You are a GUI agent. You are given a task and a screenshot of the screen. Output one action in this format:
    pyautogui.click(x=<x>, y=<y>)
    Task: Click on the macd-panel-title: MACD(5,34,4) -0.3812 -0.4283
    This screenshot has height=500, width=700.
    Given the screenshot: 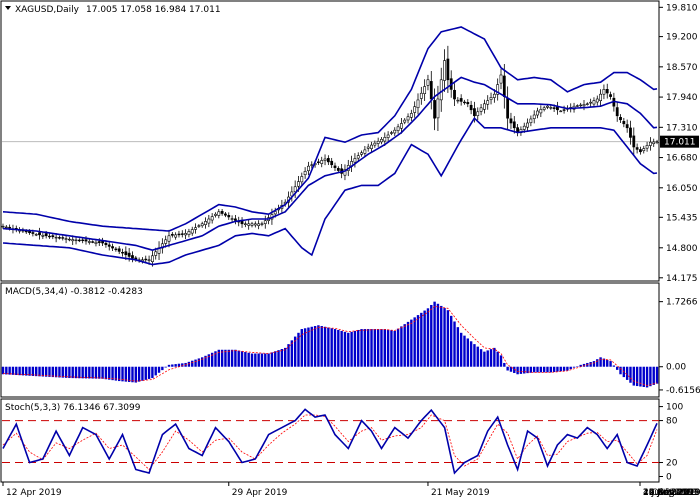 What is the action you would take?
    pyautogui.click(x=74, y=292)
    